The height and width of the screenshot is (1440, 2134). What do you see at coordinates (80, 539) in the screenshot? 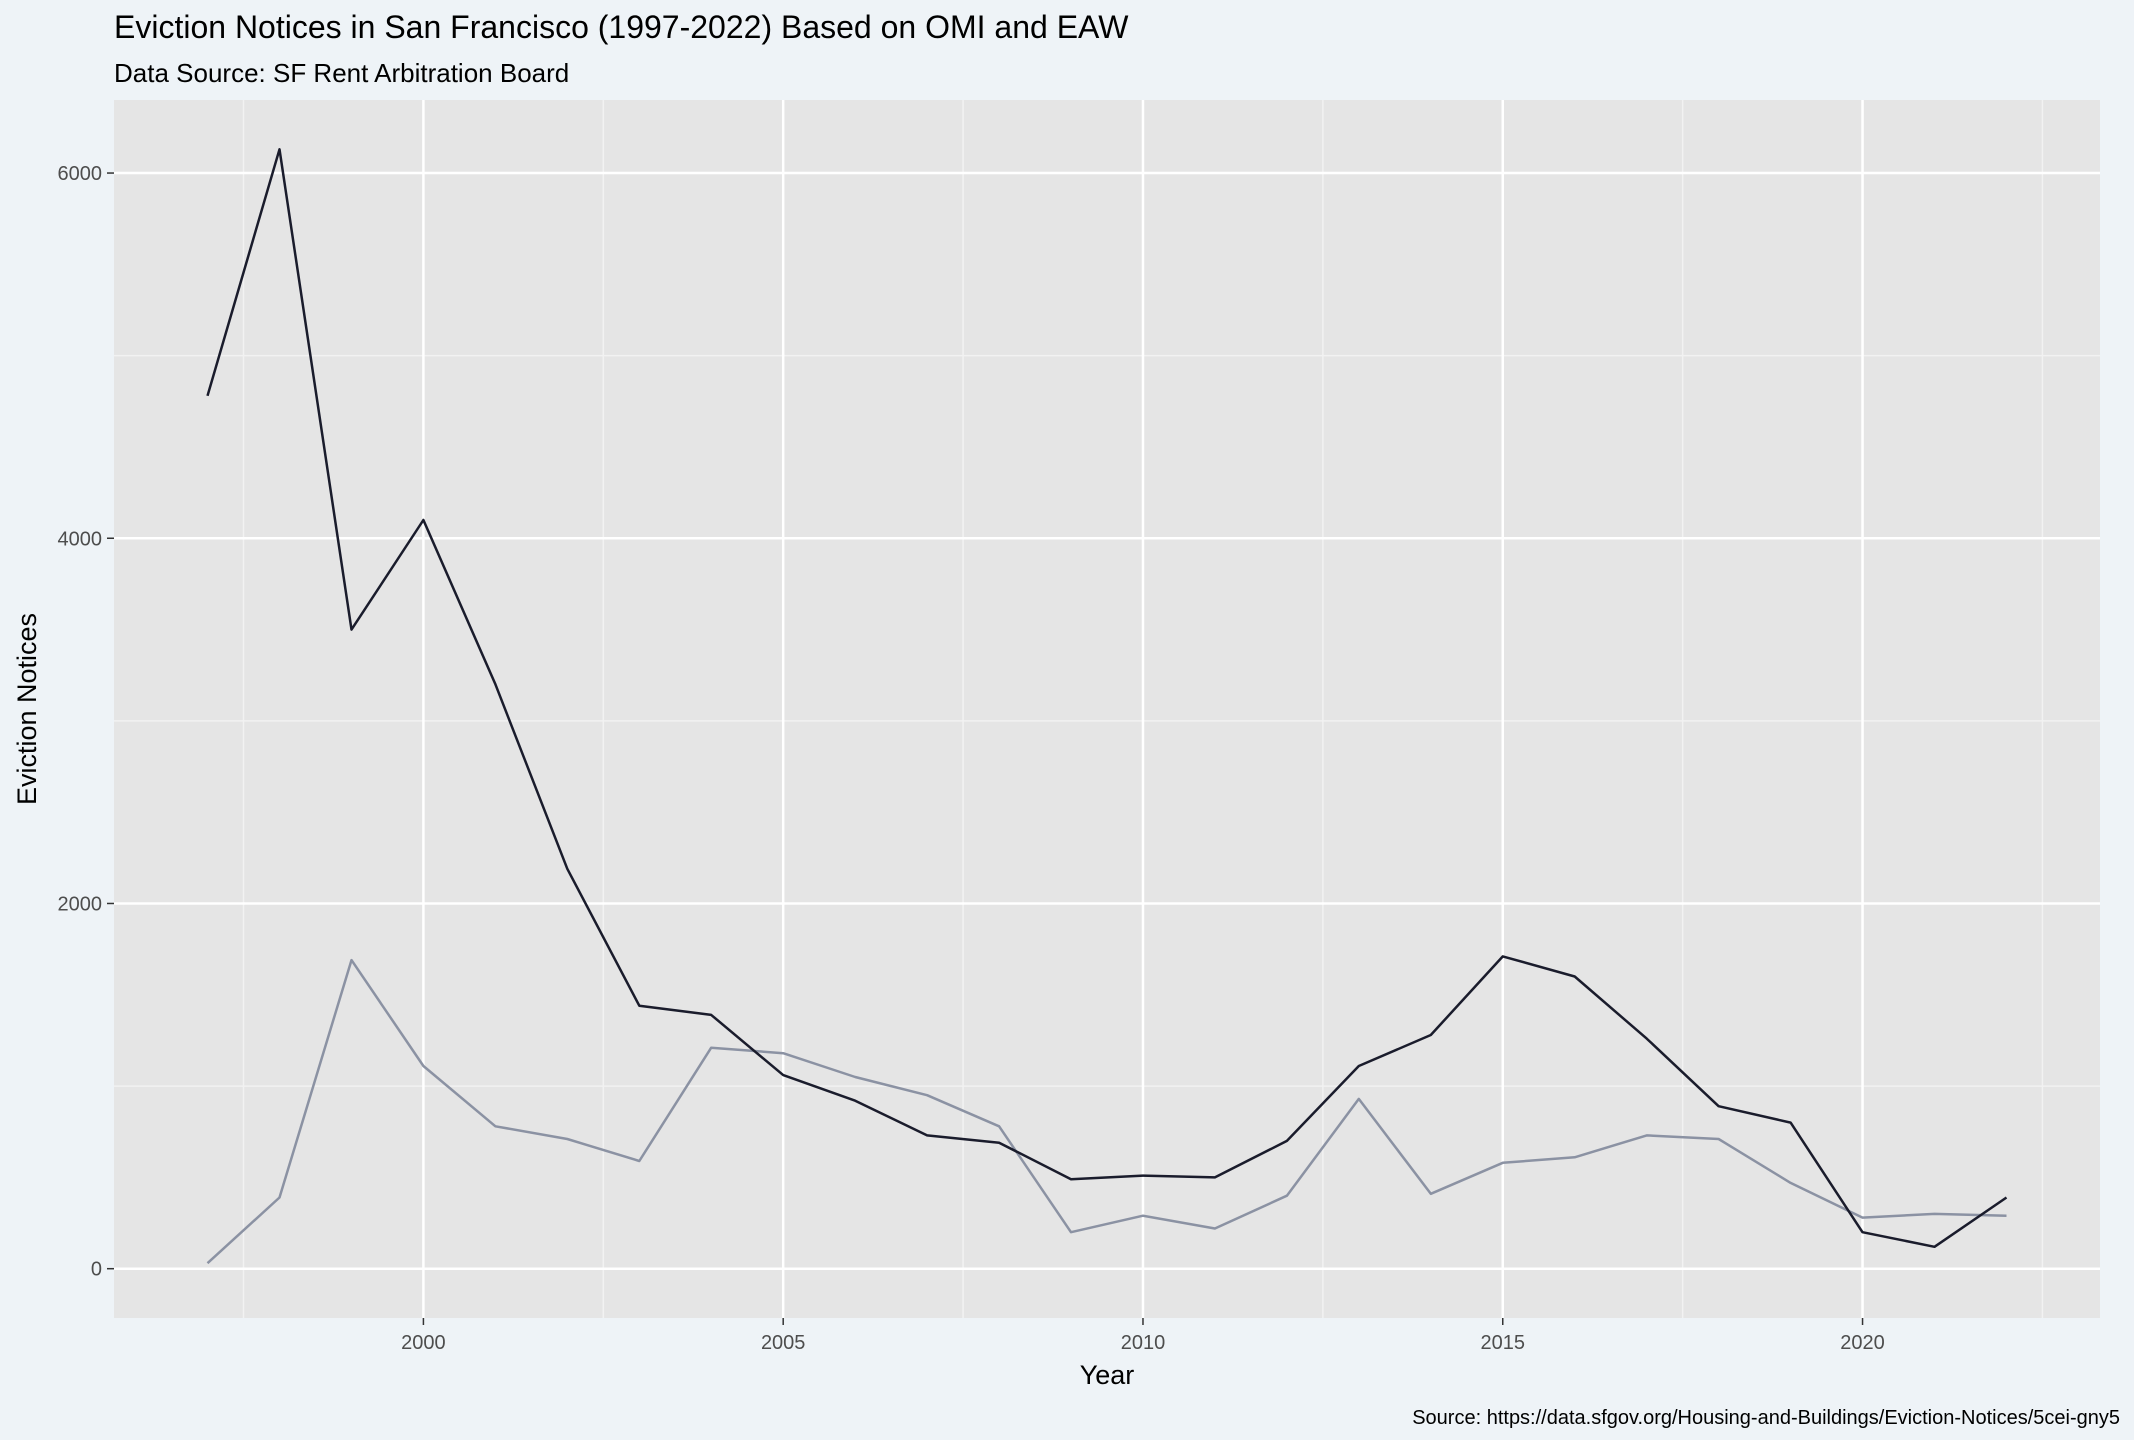
I see `y-tick-label: 4000` at bounding box center [80, 539].